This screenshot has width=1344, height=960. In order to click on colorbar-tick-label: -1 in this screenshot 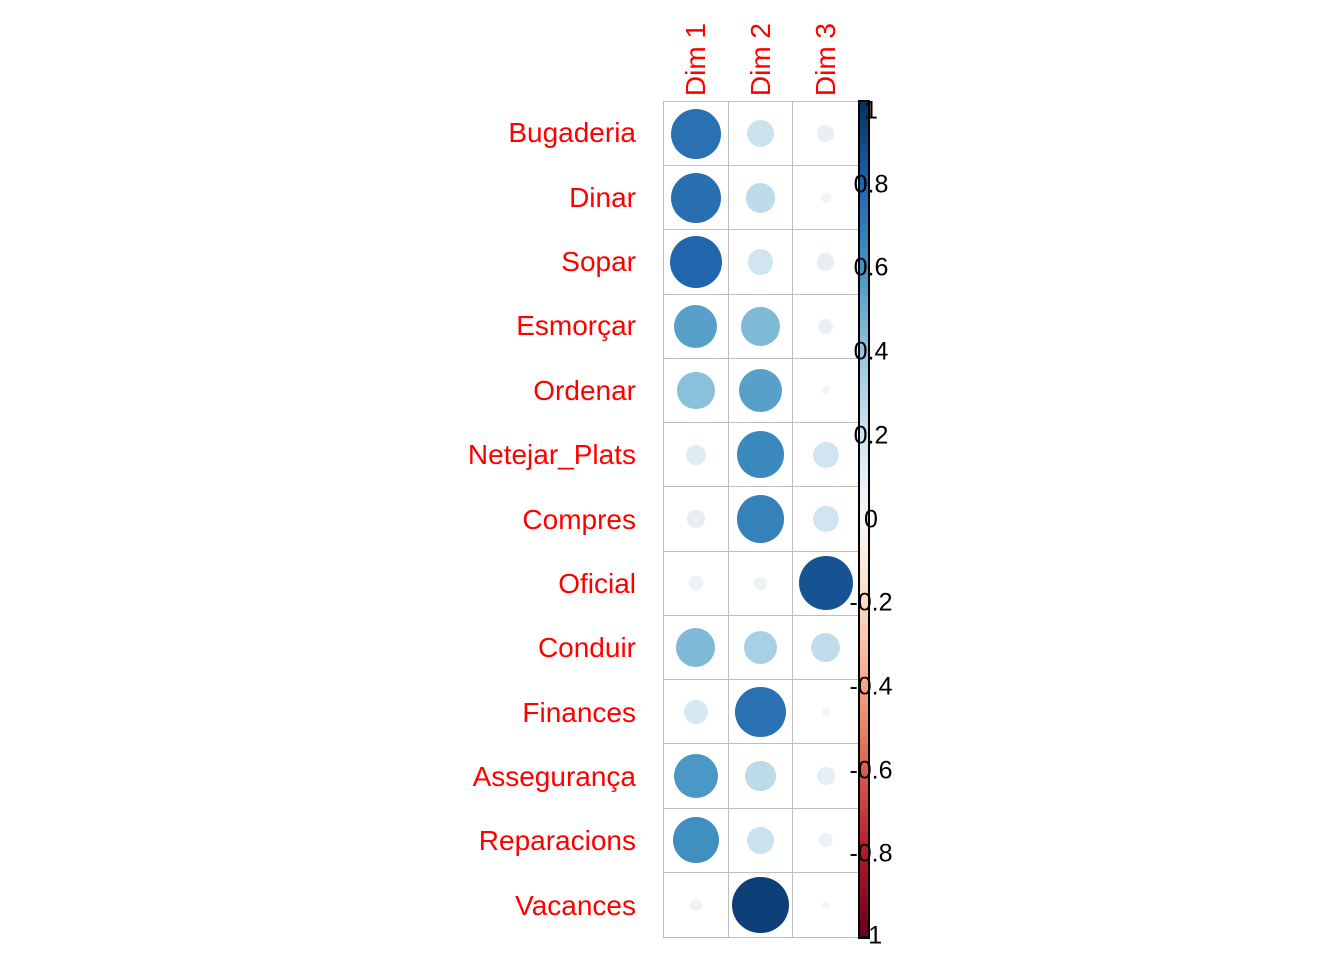, I will do `click(871, 935)`.